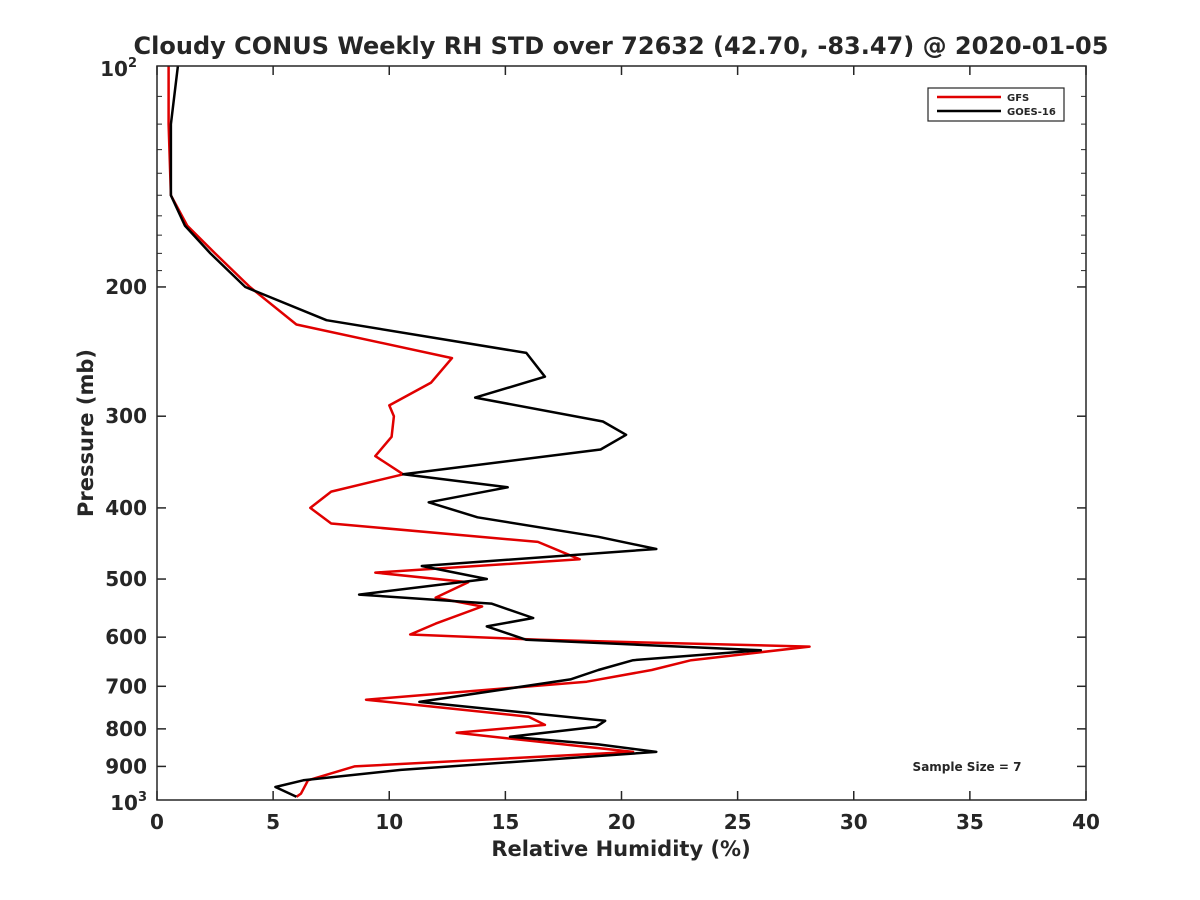 This screenshot has width=1200, height=900. I want to click on x-tick-label: 25, so click(738, 822).